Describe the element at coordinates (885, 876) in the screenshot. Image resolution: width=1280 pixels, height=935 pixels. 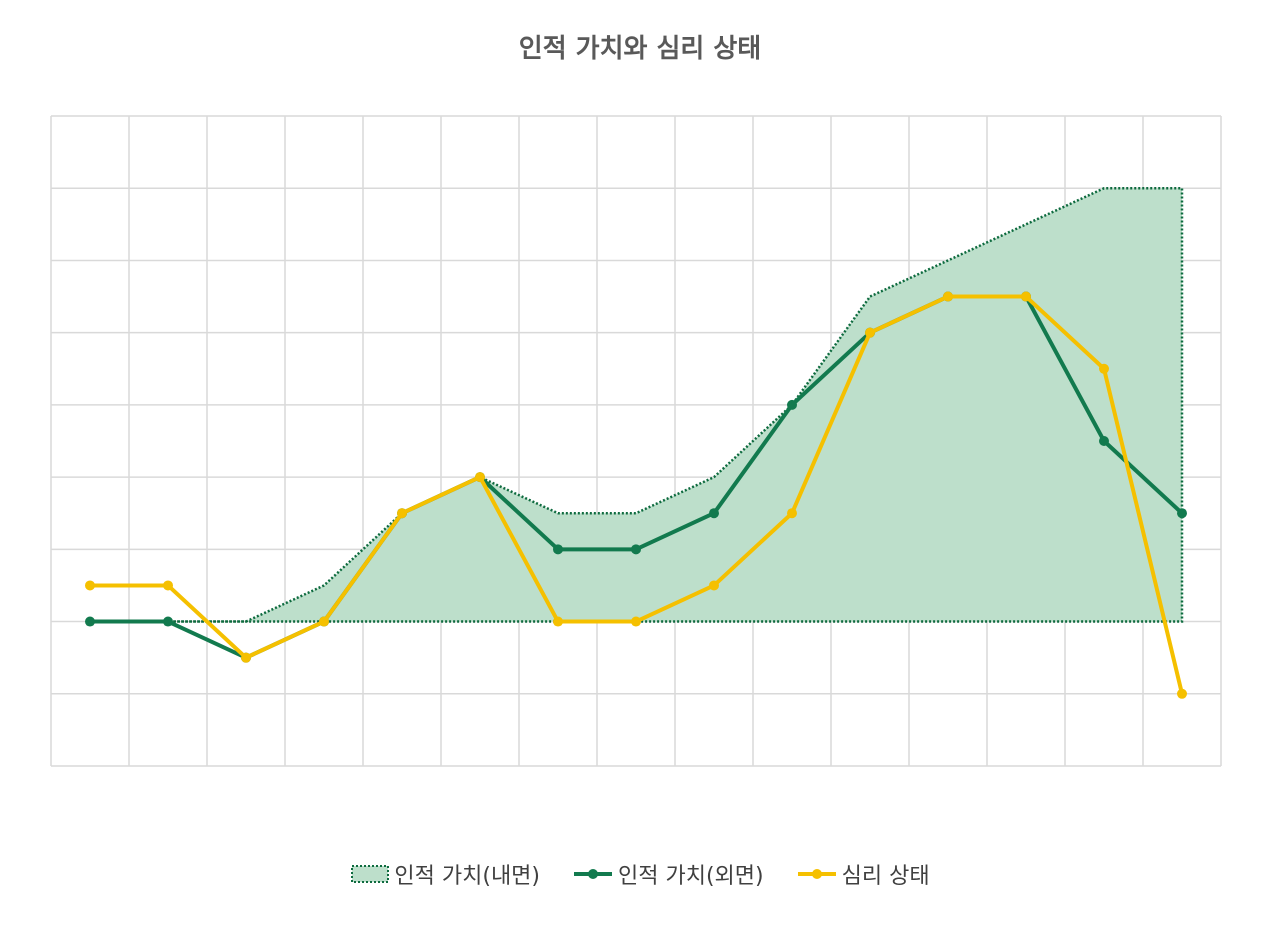
I see `legend-label: 심리 상태` at that location.